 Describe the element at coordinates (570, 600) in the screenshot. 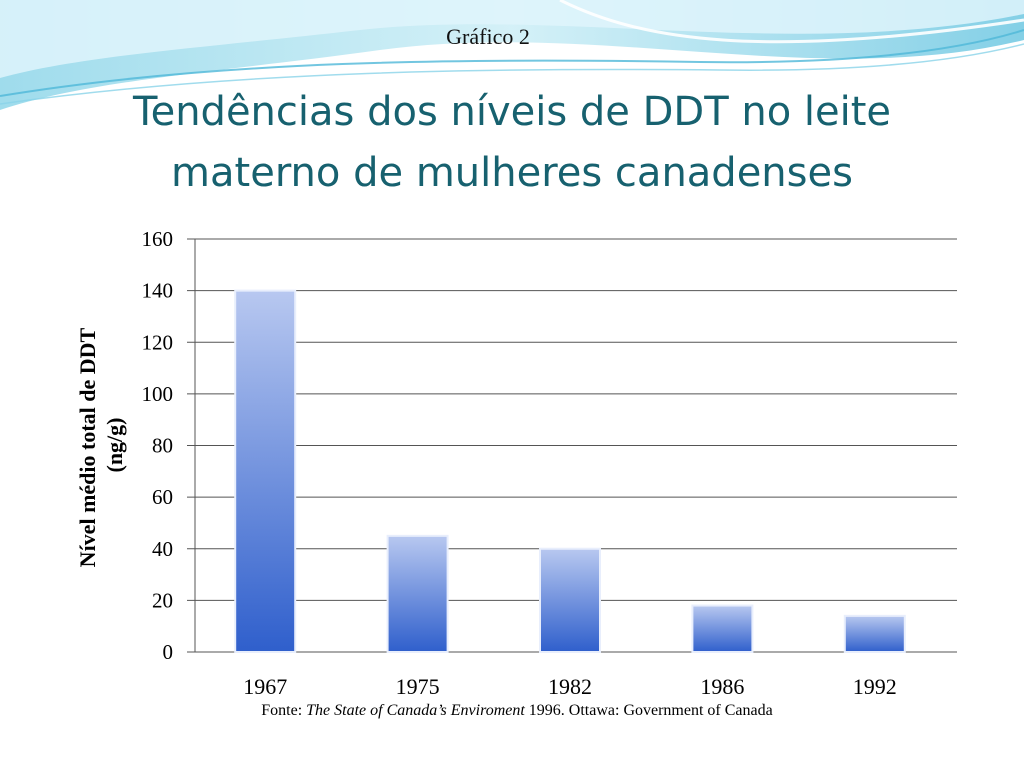

I see `bar-1982` at that location.